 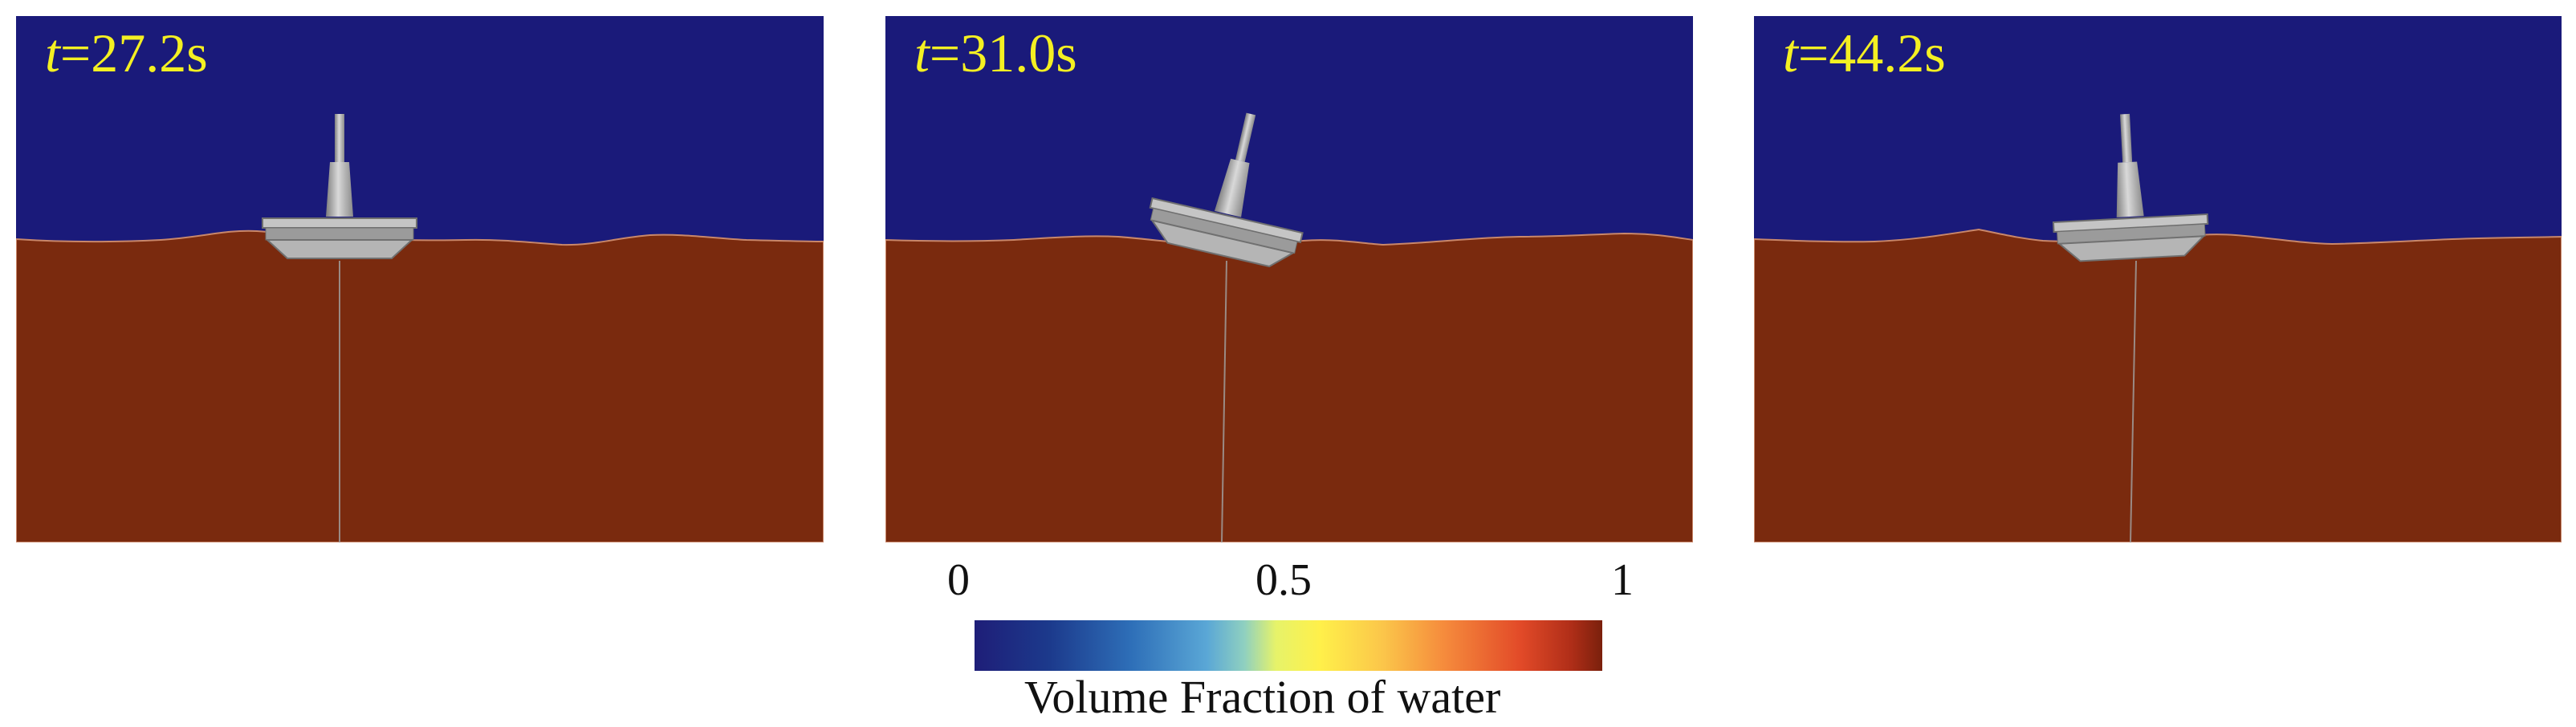 What do you see at coordinates (1263, 697) in the screenshot?
I see `colorbar-title: Volume Fraction of water` at bounding box center [1263, 697].